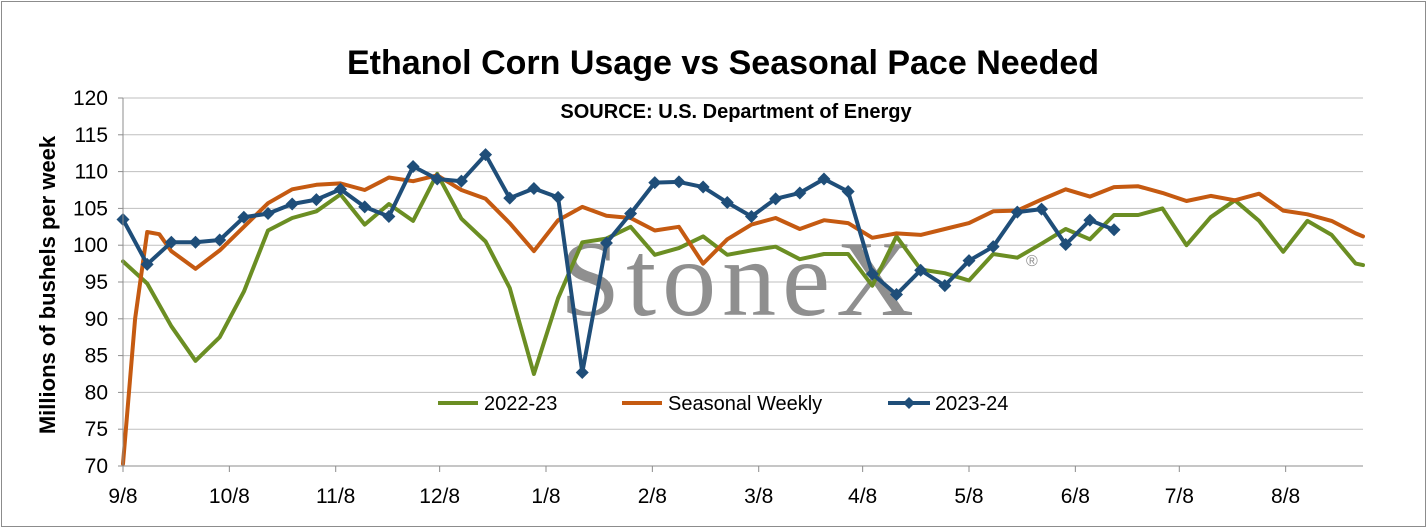 The height and width of the screenshot is (528, 1427). What do you see at coordinates (91, 172) in the screenshot?
I see `y-tick-label: 110` at bounding box center [91, 172].